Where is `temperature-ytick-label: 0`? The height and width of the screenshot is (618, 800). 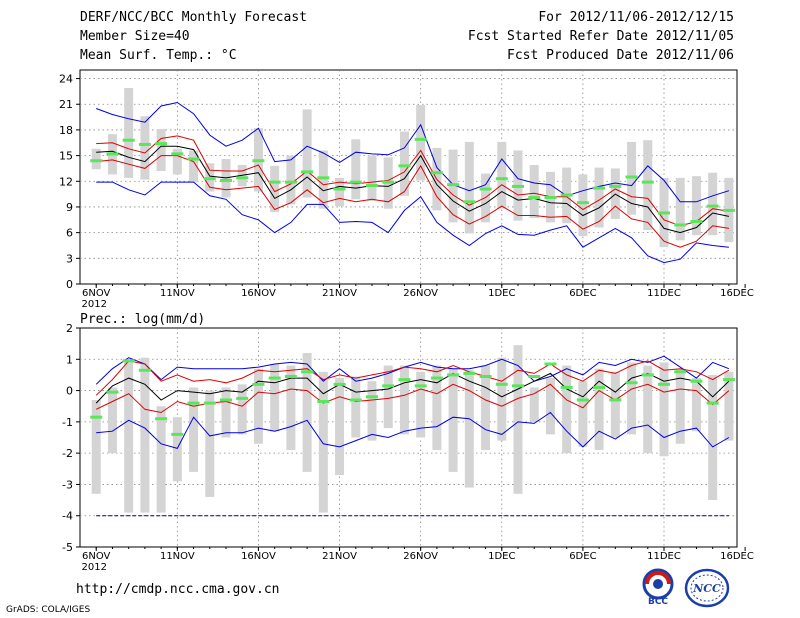
temperature-ytick-label: 0 is located at coordinates (69, 284).